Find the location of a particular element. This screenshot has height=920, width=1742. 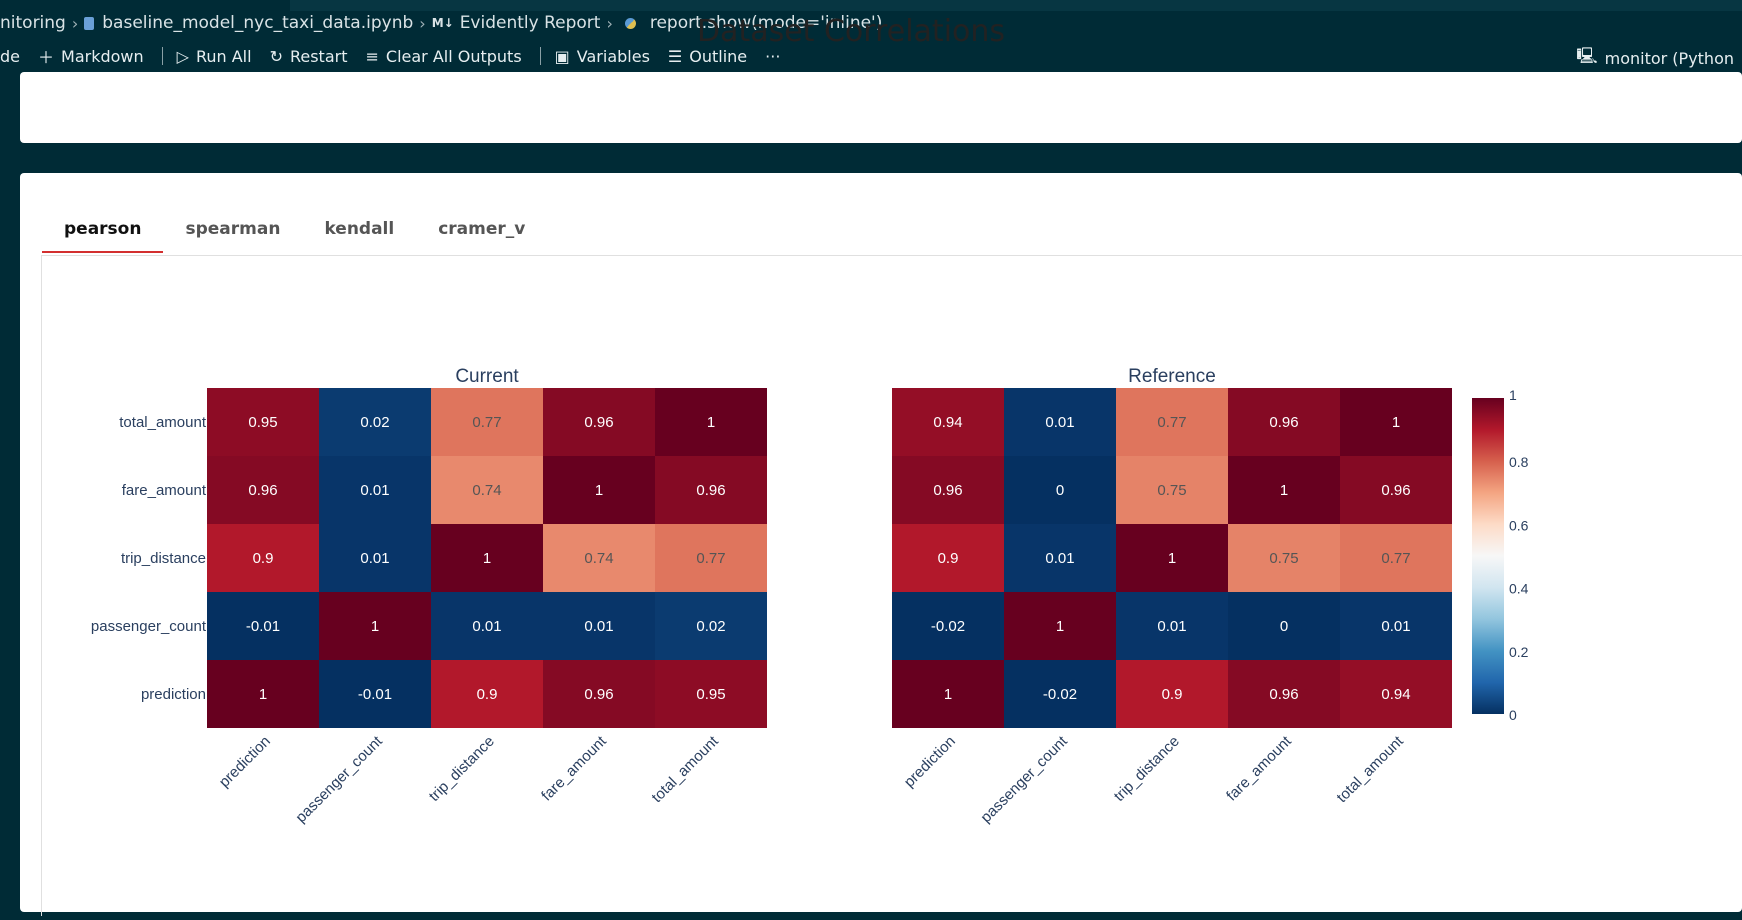

heatmap-cell-value: 0.02 is located at coordinates (710, 626).